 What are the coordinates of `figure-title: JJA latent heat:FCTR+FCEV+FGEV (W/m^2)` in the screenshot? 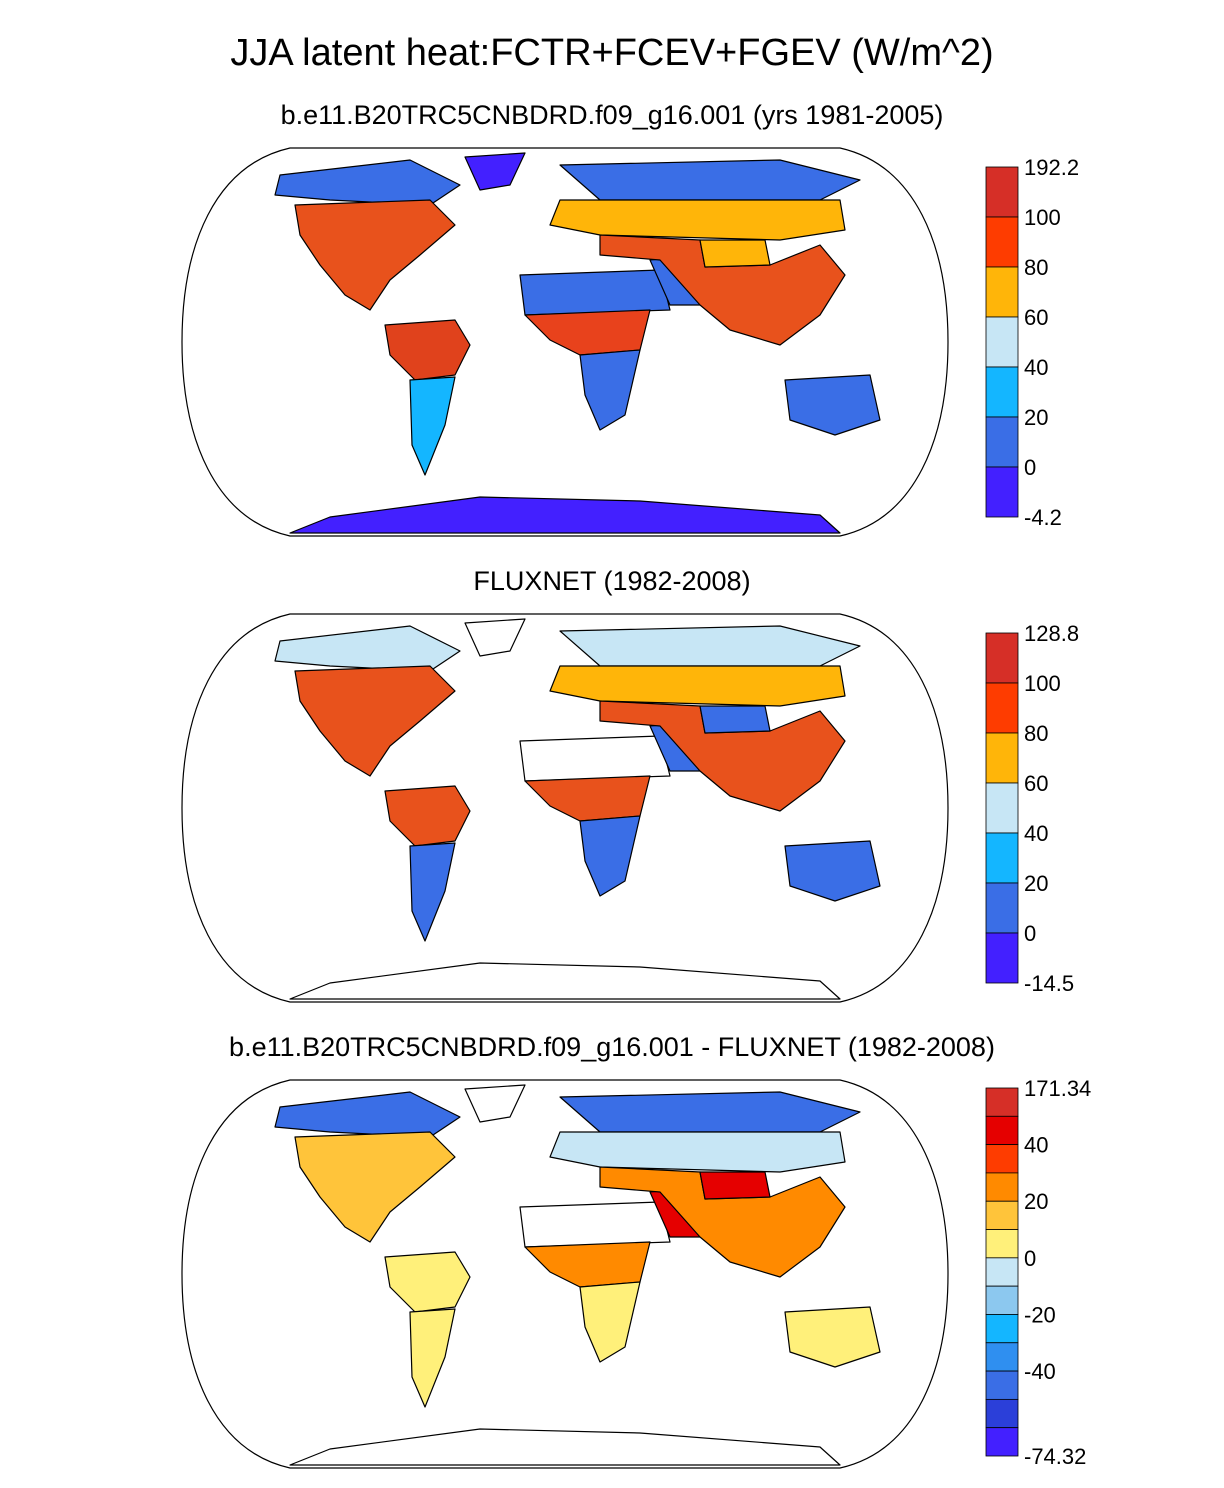 It's located at (612, 53).